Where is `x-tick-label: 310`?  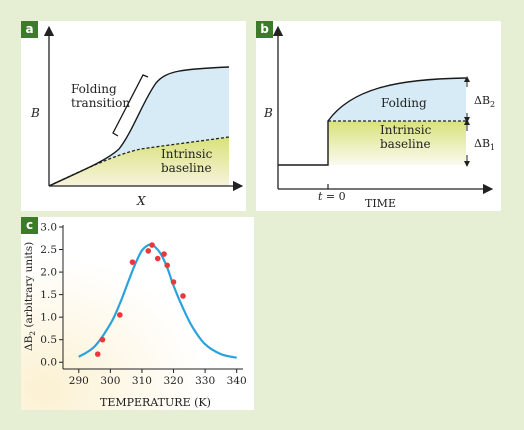 x-tick-label: 310 is located at coordinates (142, 381).